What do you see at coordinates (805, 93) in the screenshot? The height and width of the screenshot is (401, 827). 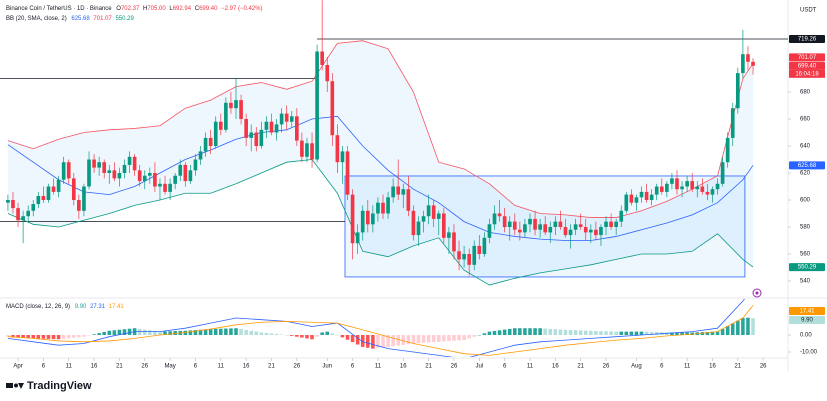 I see `y-tick-label: 680` at bounding box center [805, 93].